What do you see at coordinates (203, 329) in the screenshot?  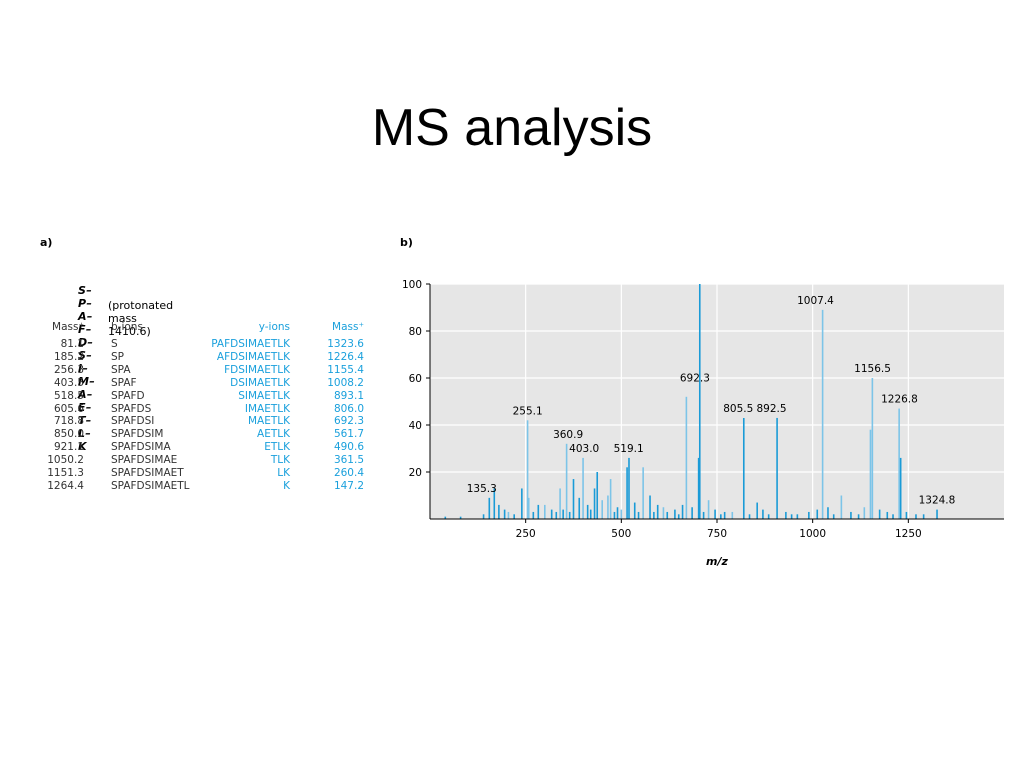 I see `ion-table-header: Mass⁺ b-ions y-ions Mass⁺` at bounding box center [203, 329].